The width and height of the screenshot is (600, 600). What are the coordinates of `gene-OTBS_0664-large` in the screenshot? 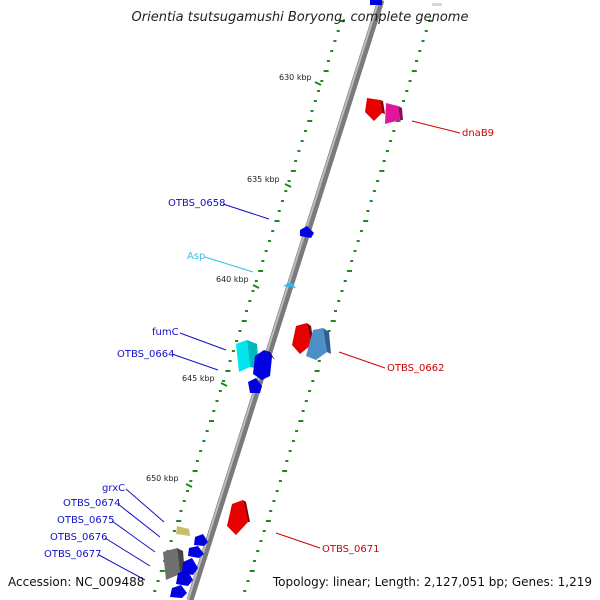 It's located at (264, 365).